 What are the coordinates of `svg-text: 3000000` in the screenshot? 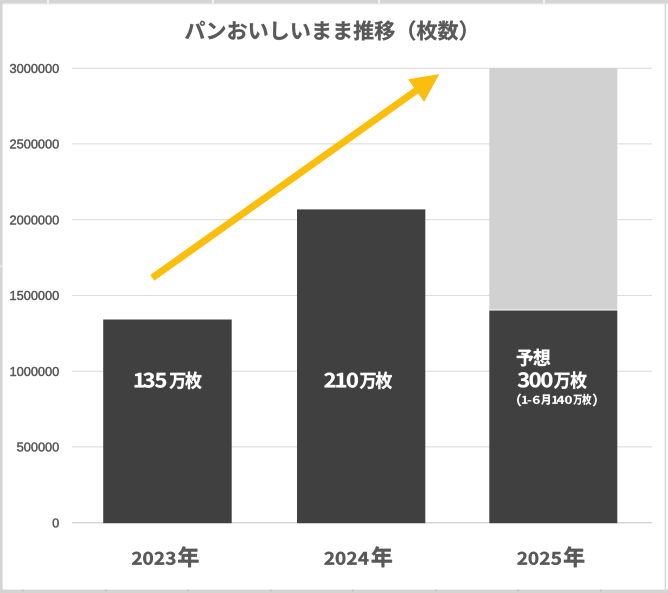 It's located at (34, 68).